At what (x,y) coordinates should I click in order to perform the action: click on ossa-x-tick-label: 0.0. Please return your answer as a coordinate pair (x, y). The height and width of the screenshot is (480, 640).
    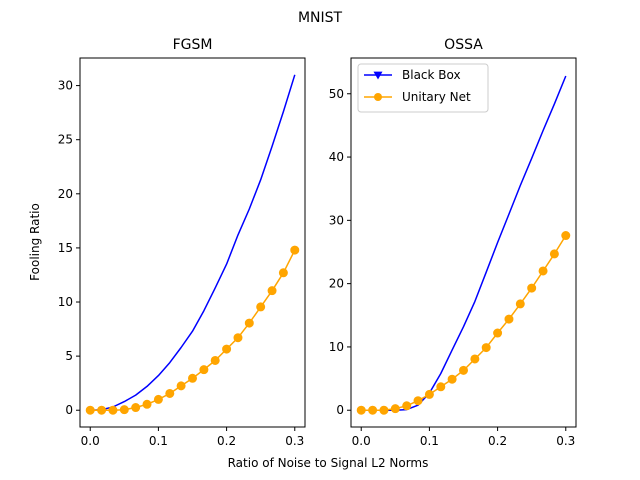
    Looking at the image, I should click on (361, 441).